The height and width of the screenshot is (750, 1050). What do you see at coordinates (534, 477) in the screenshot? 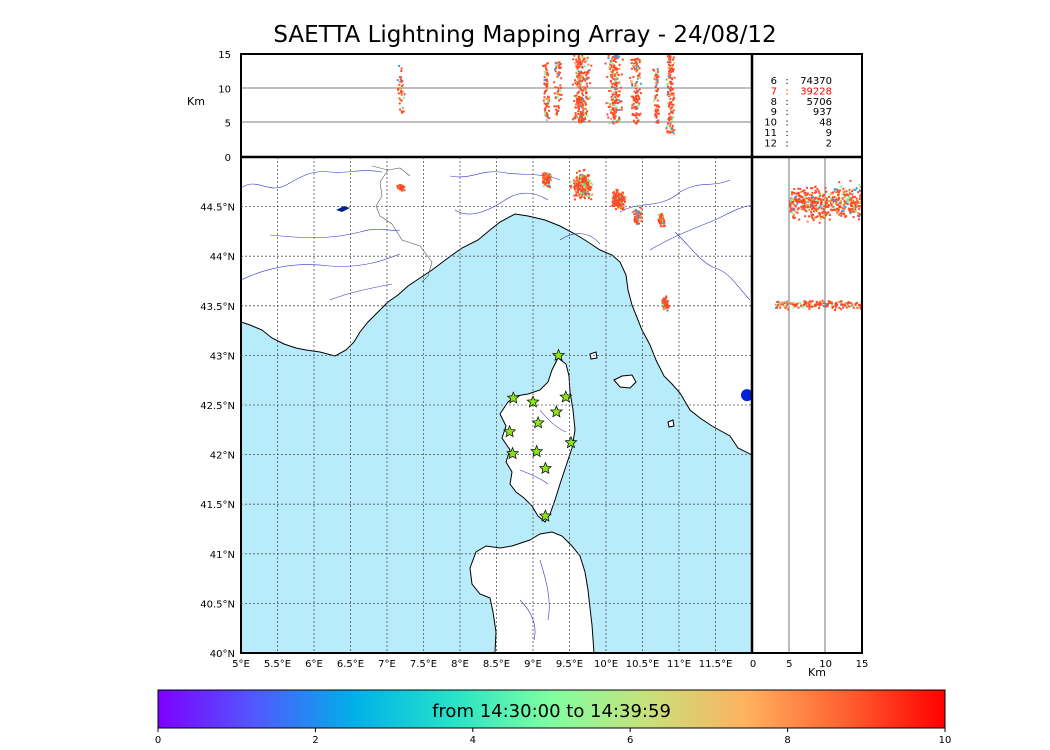
I see `river` at bounding box center [534, 477].